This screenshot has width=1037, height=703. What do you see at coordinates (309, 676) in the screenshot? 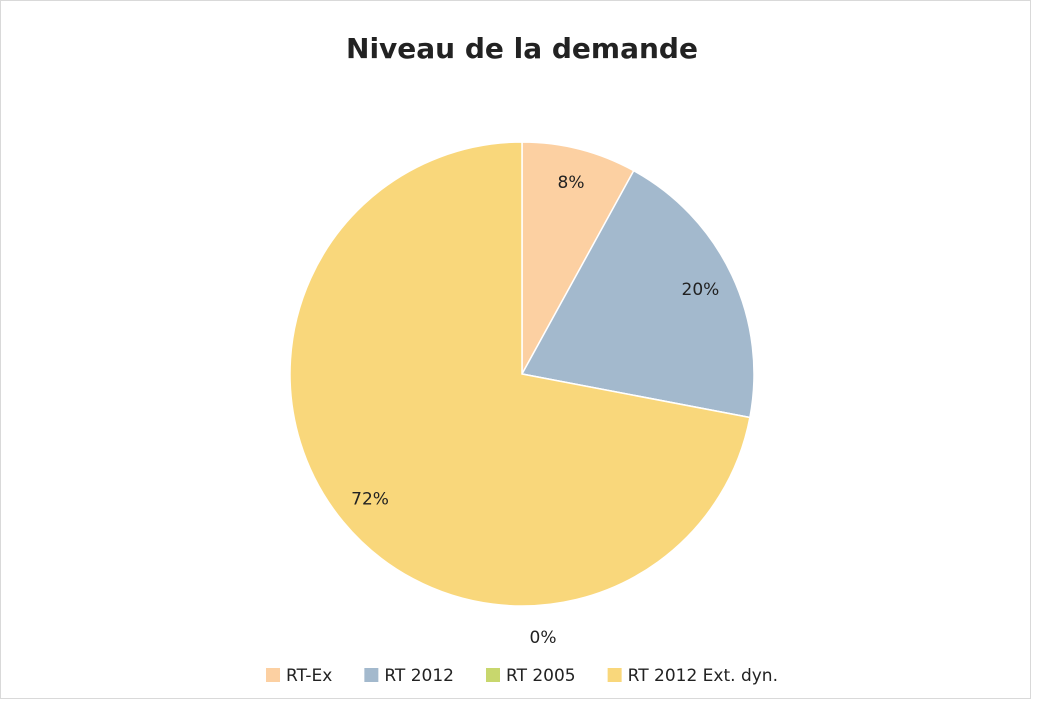
I see `legend-label: RT-Ex` at bounding box center [309, 676].